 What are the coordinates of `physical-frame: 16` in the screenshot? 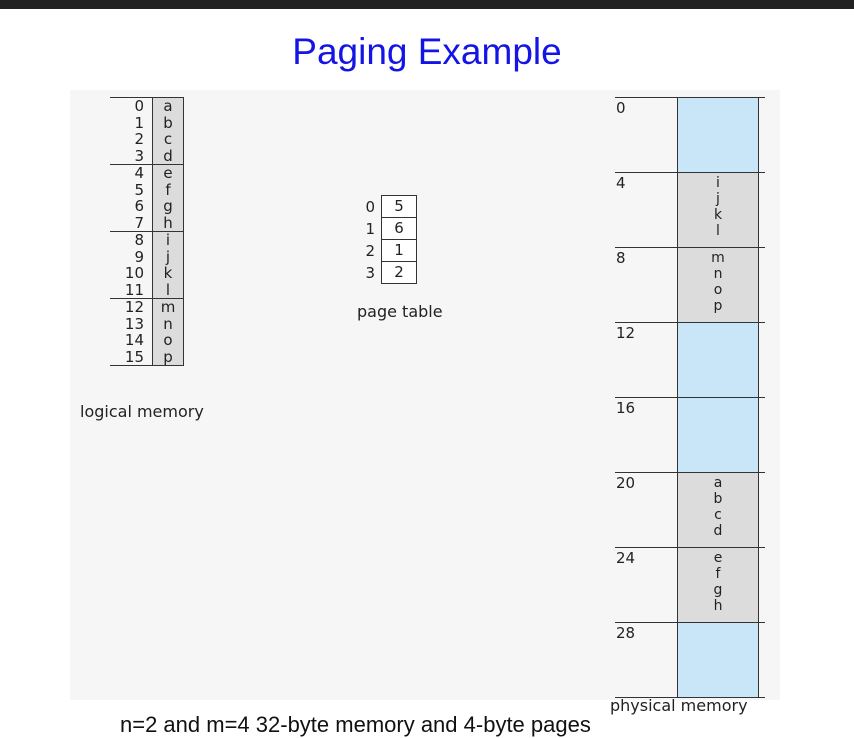 It's located at (690, 434).